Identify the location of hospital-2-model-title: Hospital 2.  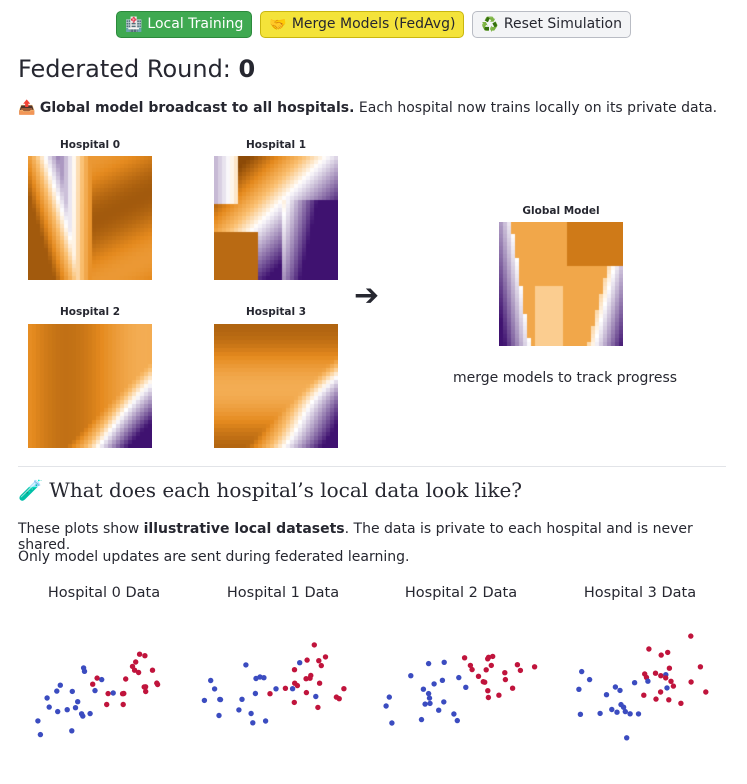
(90, 312).